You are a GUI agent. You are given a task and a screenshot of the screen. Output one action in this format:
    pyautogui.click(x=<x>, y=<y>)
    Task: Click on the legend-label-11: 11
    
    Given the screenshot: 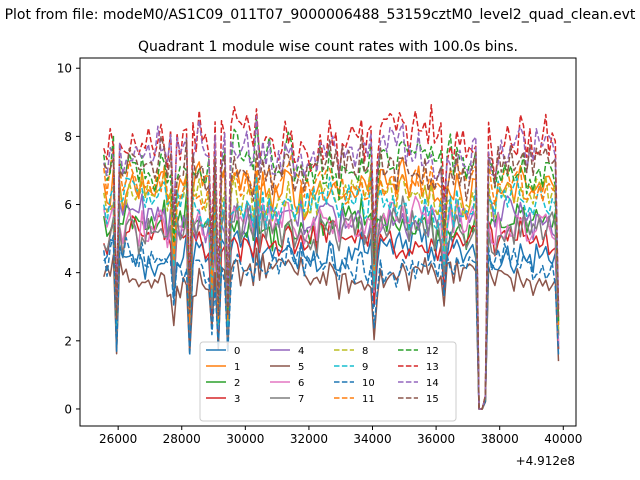 What is the action you would take?
    pyautogui.click(x=368, y=399)
    